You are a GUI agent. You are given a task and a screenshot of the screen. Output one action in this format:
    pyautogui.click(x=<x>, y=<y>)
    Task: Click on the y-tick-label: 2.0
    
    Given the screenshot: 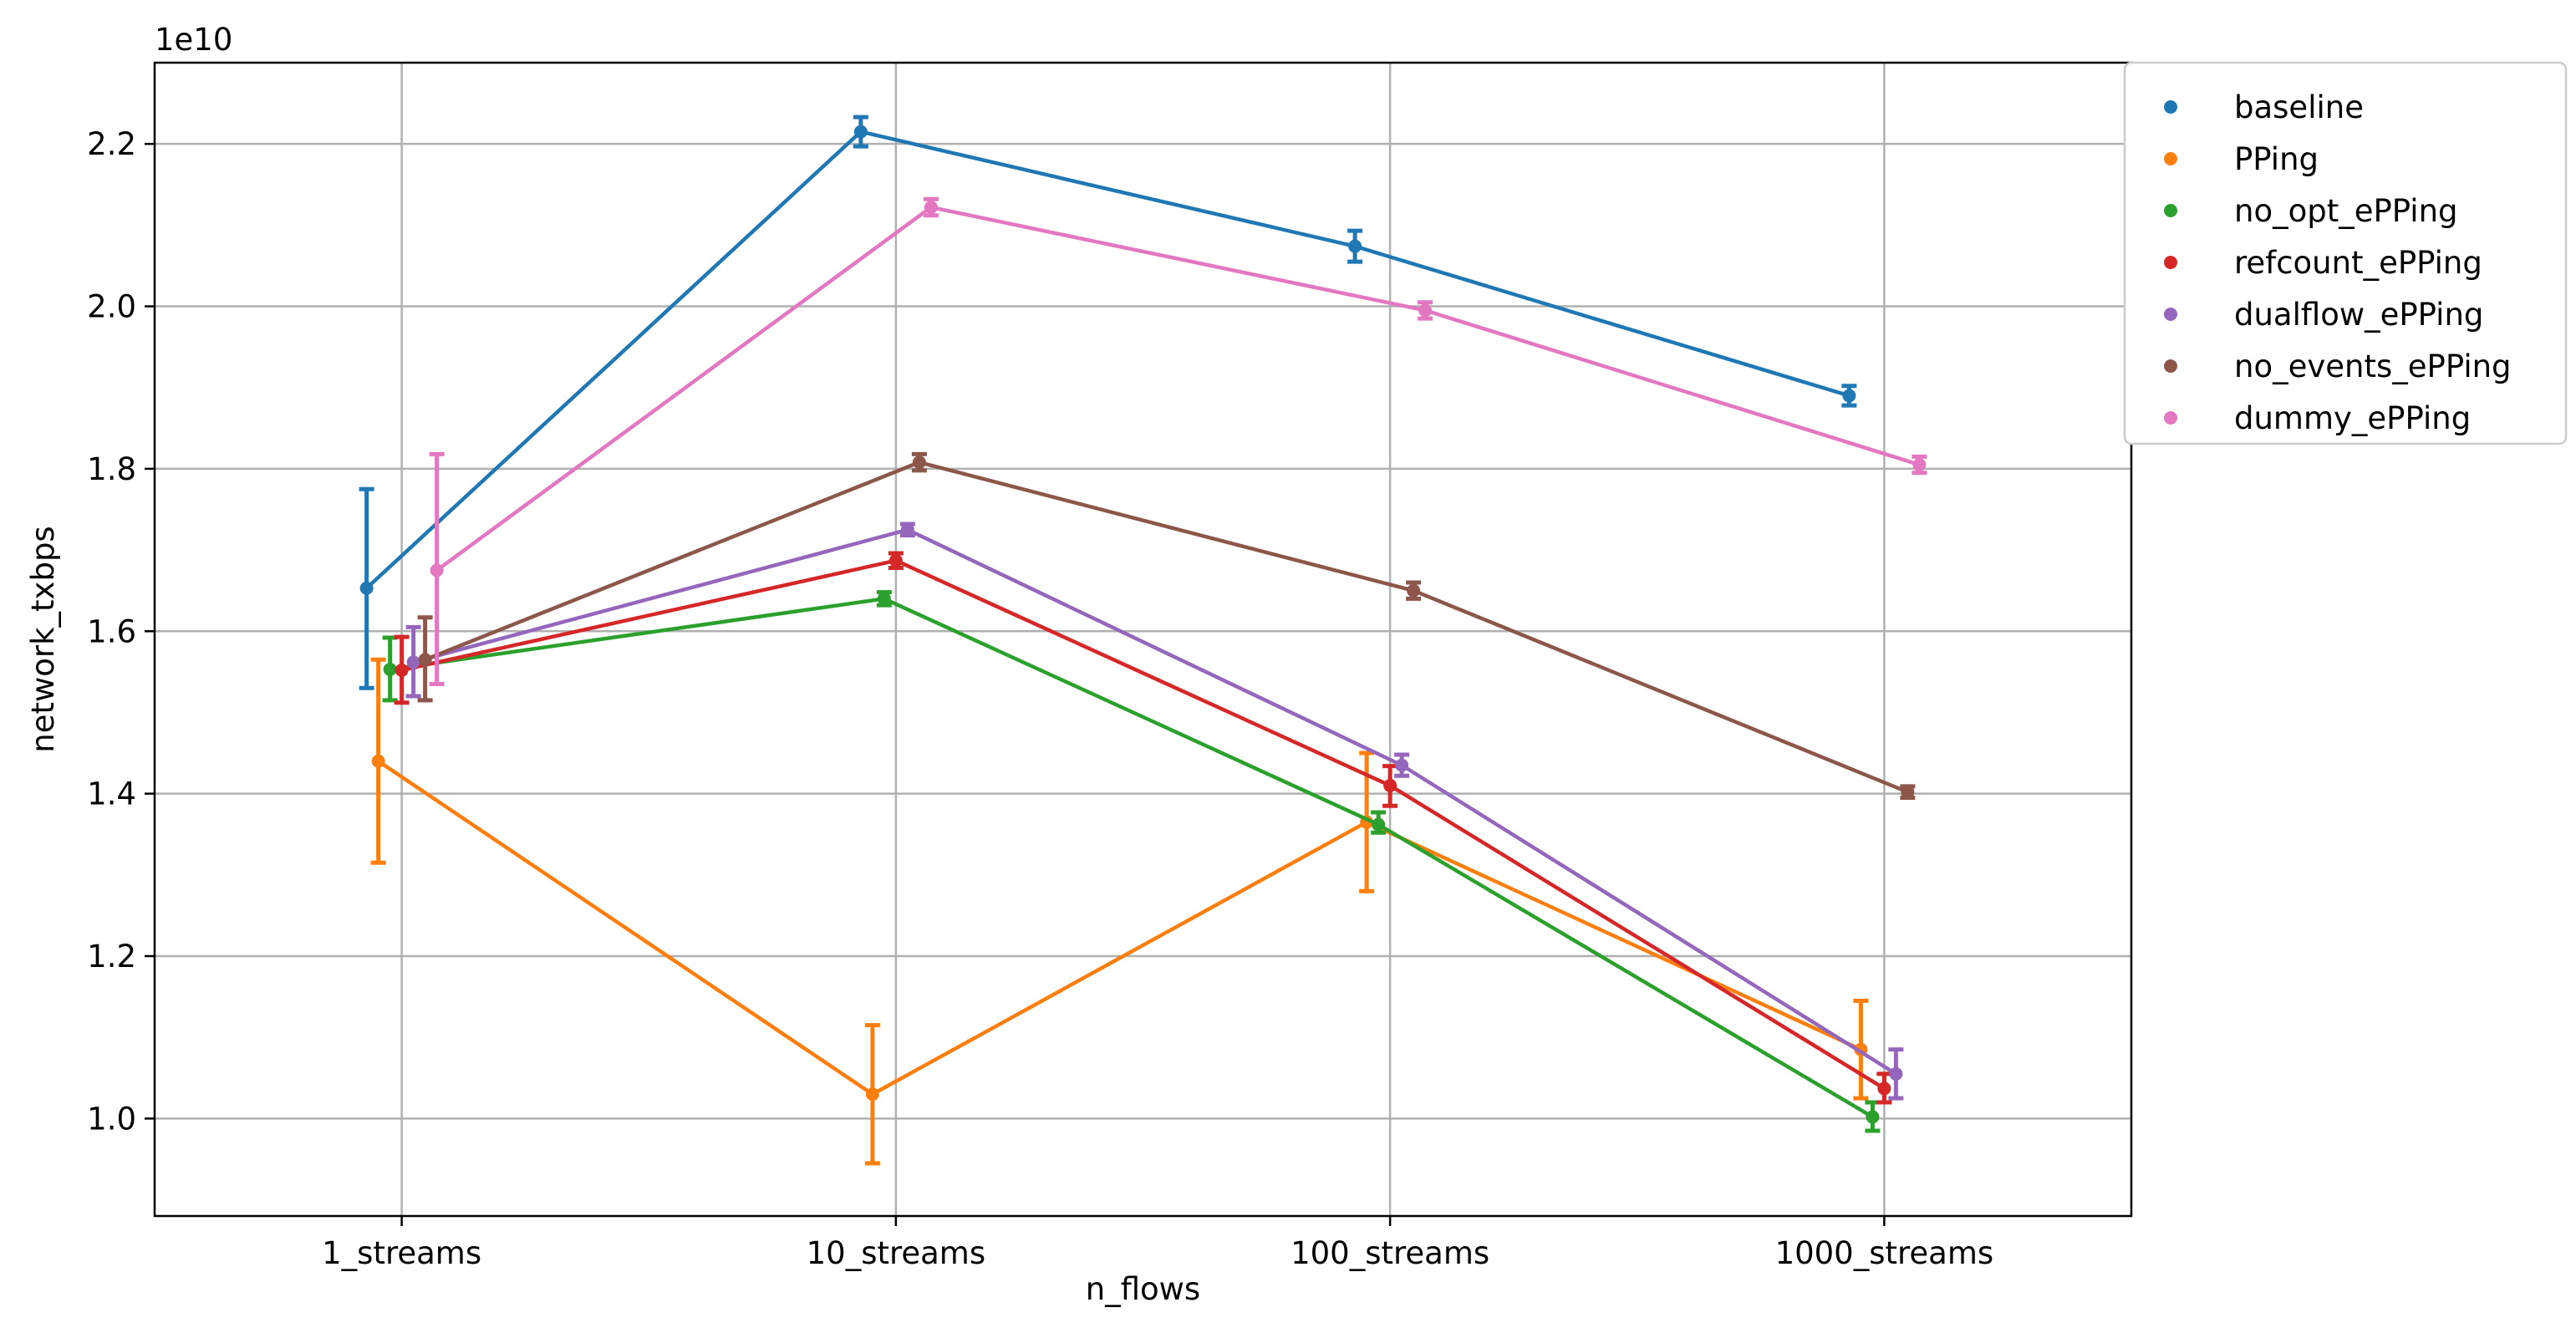 What is the action you would take?
    pyautogui.click(x=111, y=307)
    